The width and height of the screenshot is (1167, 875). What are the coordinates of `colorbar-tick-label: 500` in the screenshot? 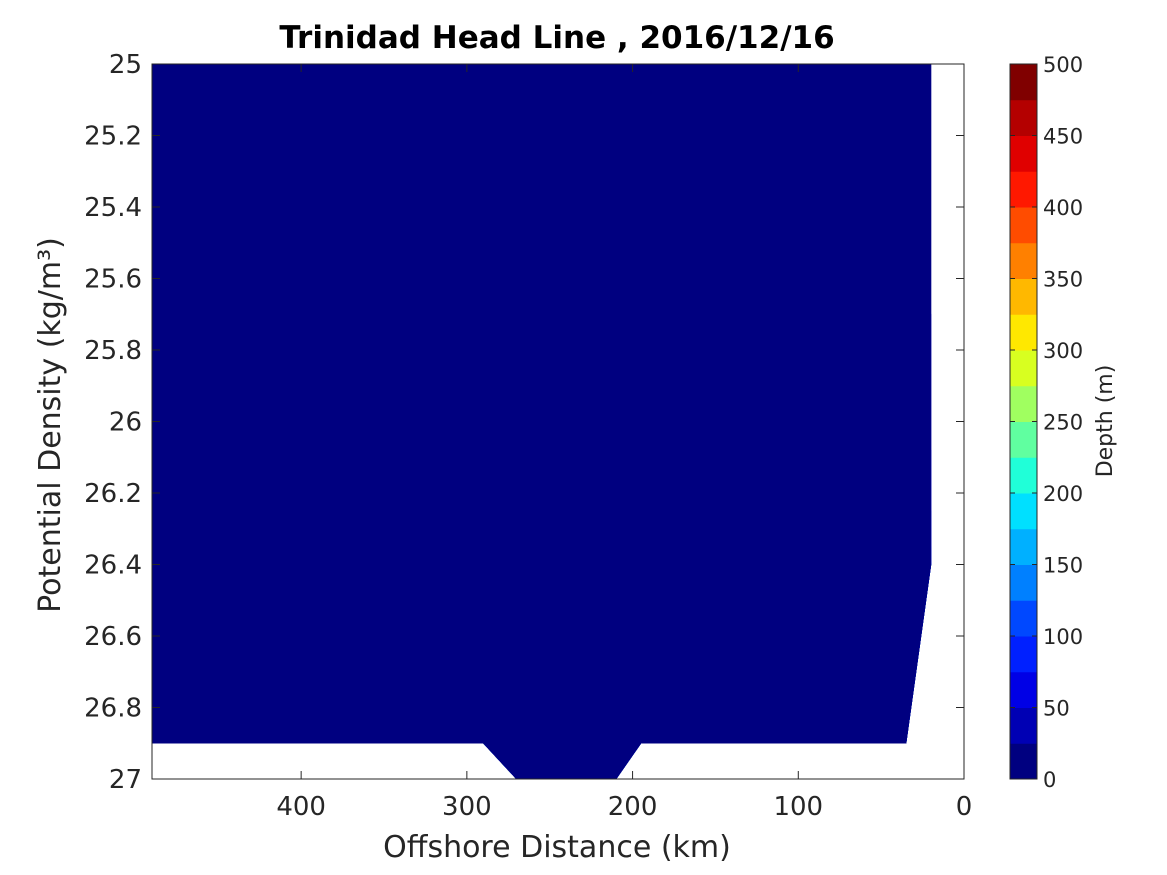 It's located at (1063, 65).